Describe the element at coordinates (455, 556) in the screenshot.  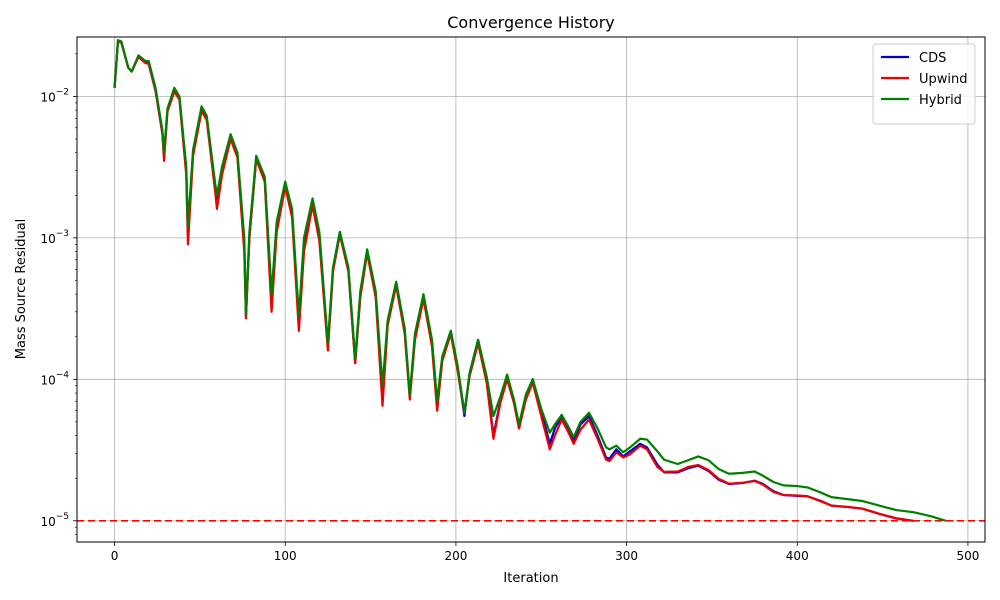
I see `x-tick-label: 200` at that location.